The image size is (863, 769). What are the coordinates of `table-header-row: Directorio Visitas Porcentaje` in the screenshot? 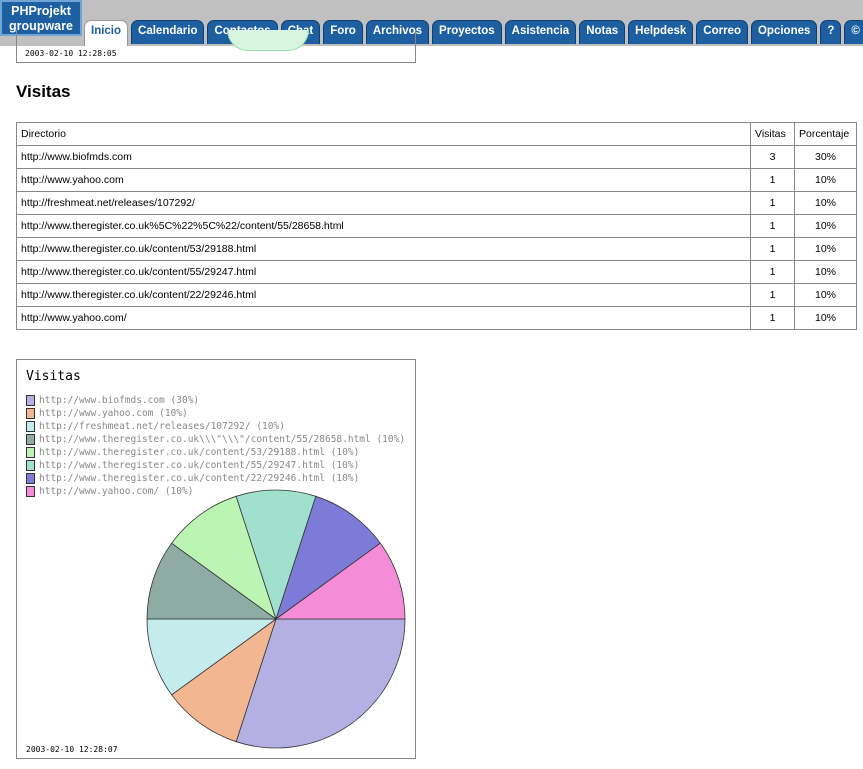 It's located at (436, 134).